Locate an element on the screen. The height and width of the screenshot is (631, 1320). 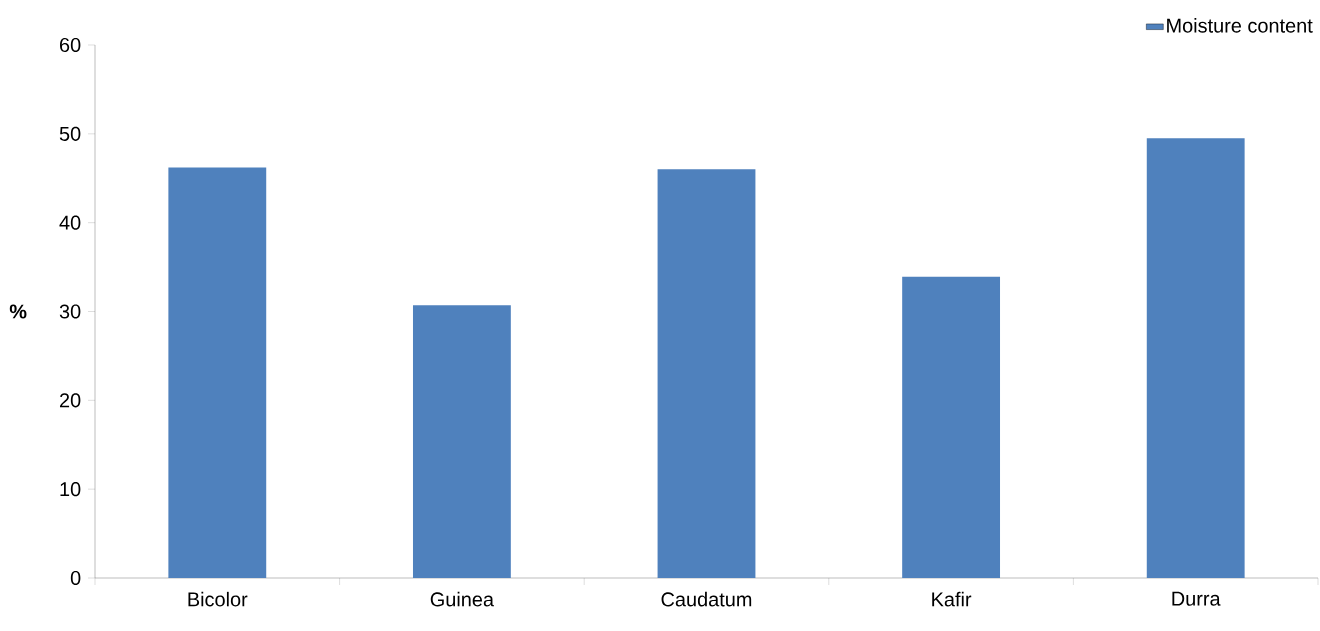
y-tick-label: 60 is located at coordinates (70, 45).